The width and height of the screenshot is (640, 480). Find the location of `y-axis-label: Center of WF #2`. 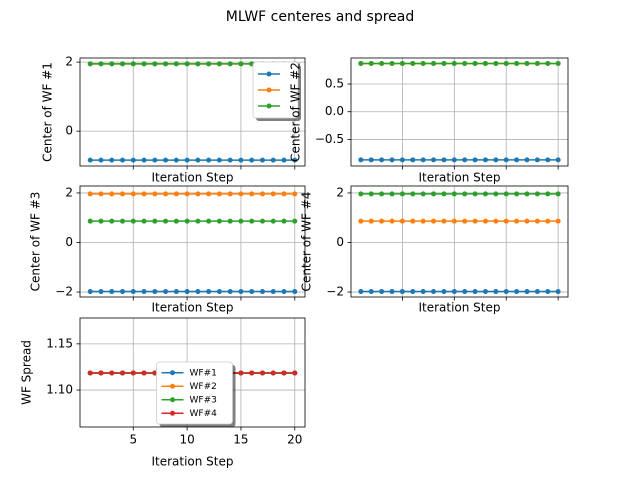

y-axis-label: Center of WF #2 is located at coordinates (296, 112).